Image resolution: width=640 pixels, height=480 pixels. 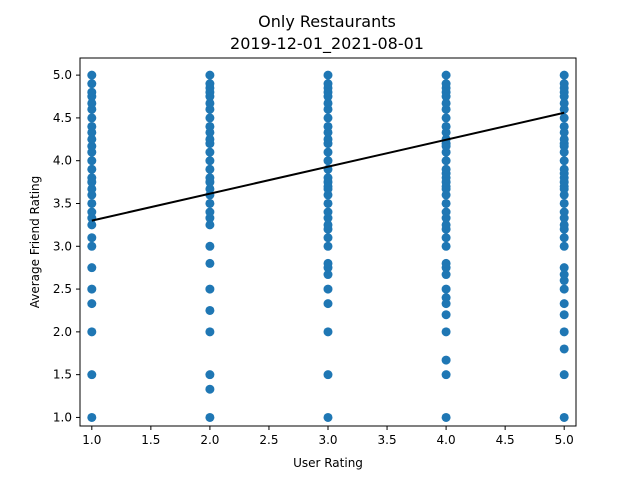 What do you see at coordinates (62, 246) in the screenshot?
I see `y-tick-label: 3.0` at bounding box center [62, 246].